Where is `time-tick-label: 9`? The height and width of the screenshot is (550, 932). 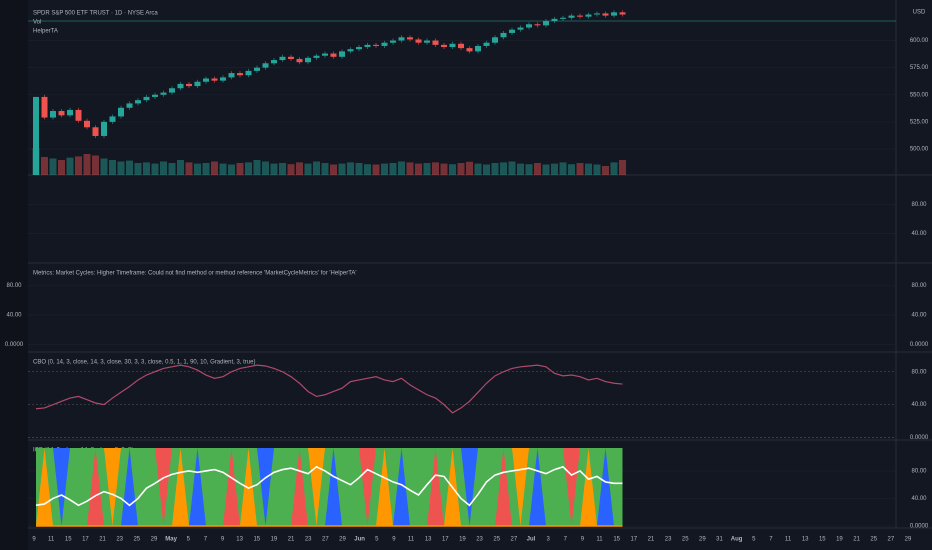 time-tick-label: 9 is located at coordinates (223, 540).